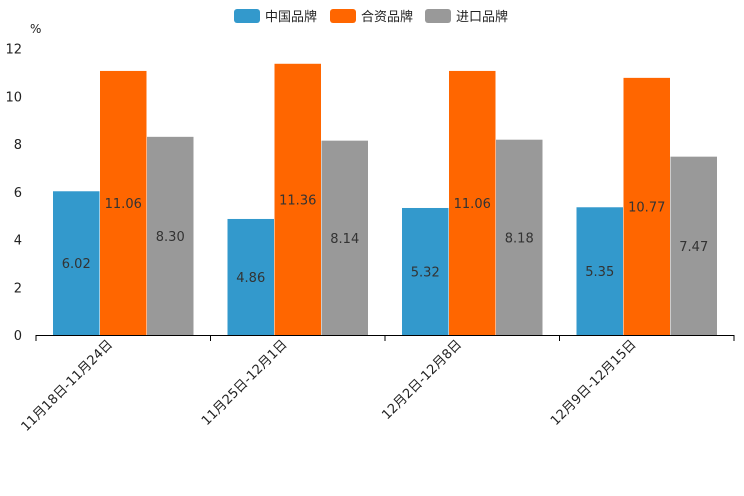  I want to click on legend: 中国品牌 合资品牌 进口品牌, so click(371, 17).